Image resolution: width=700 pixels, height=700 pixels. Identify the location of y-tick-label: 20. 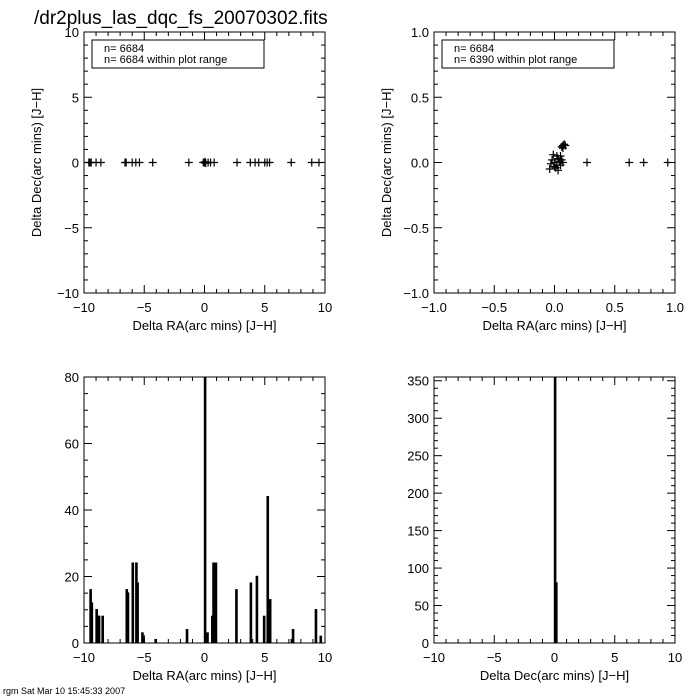
(72, 577).